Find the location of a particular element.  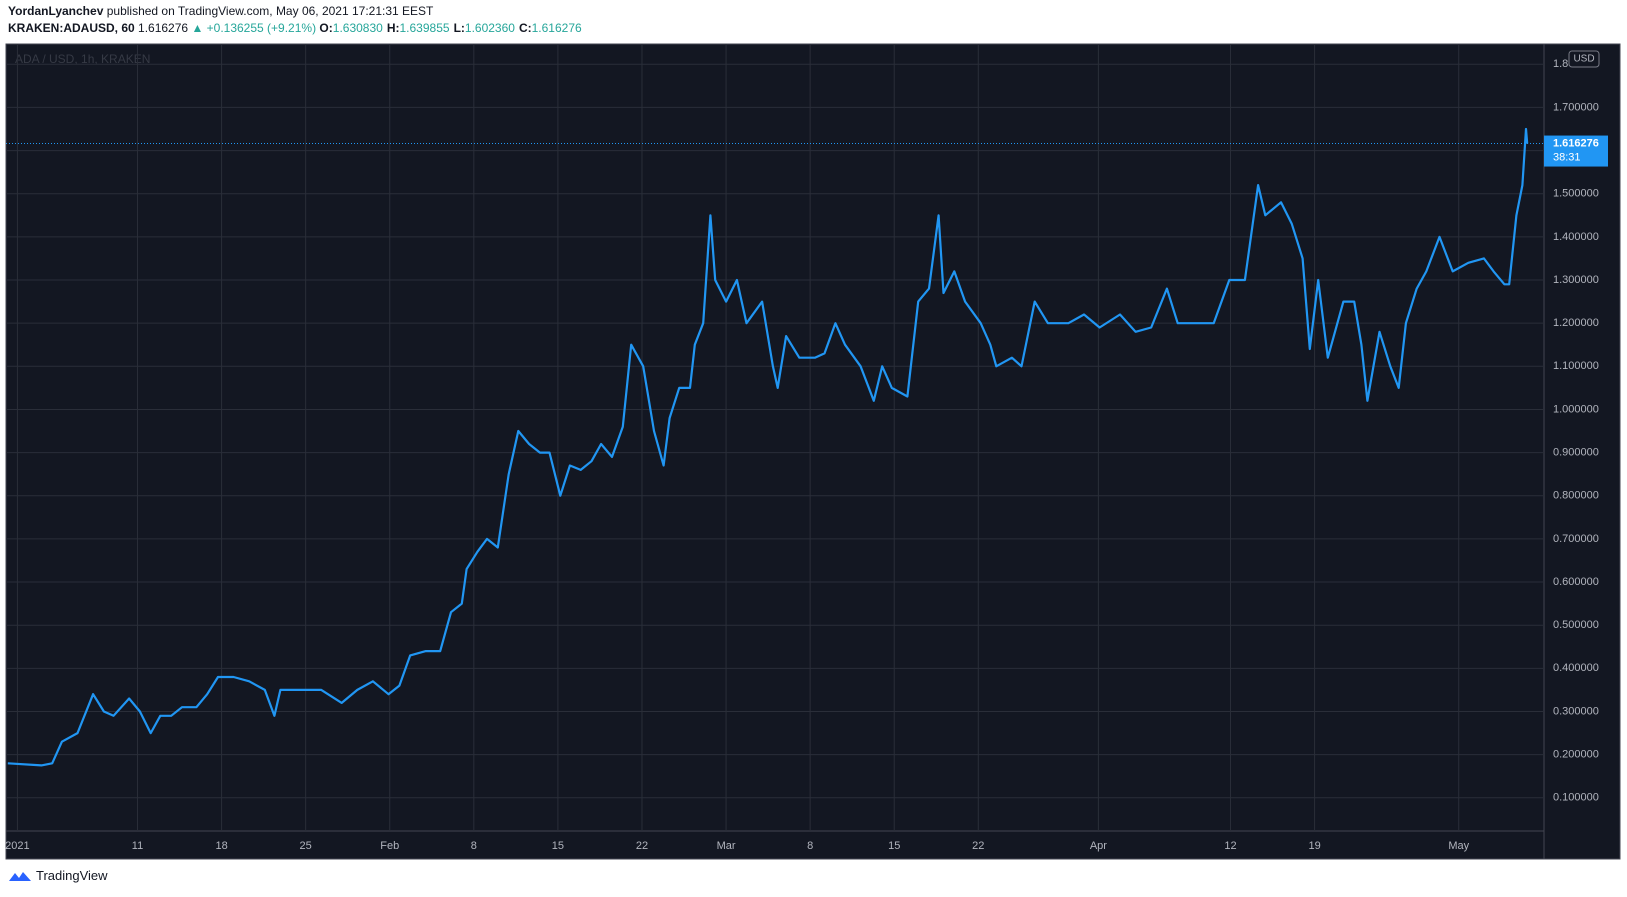

y-tick-label: 1.400000 is located at coordinates (1576, 237).